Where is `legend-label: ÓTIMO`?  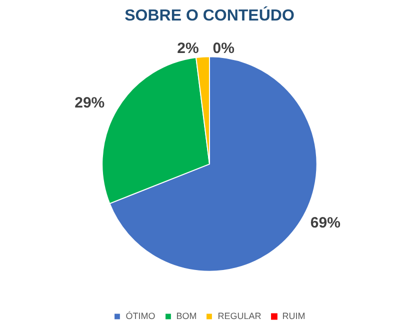
legend-label: ÓTIMO is located at coordinates (141, 316).